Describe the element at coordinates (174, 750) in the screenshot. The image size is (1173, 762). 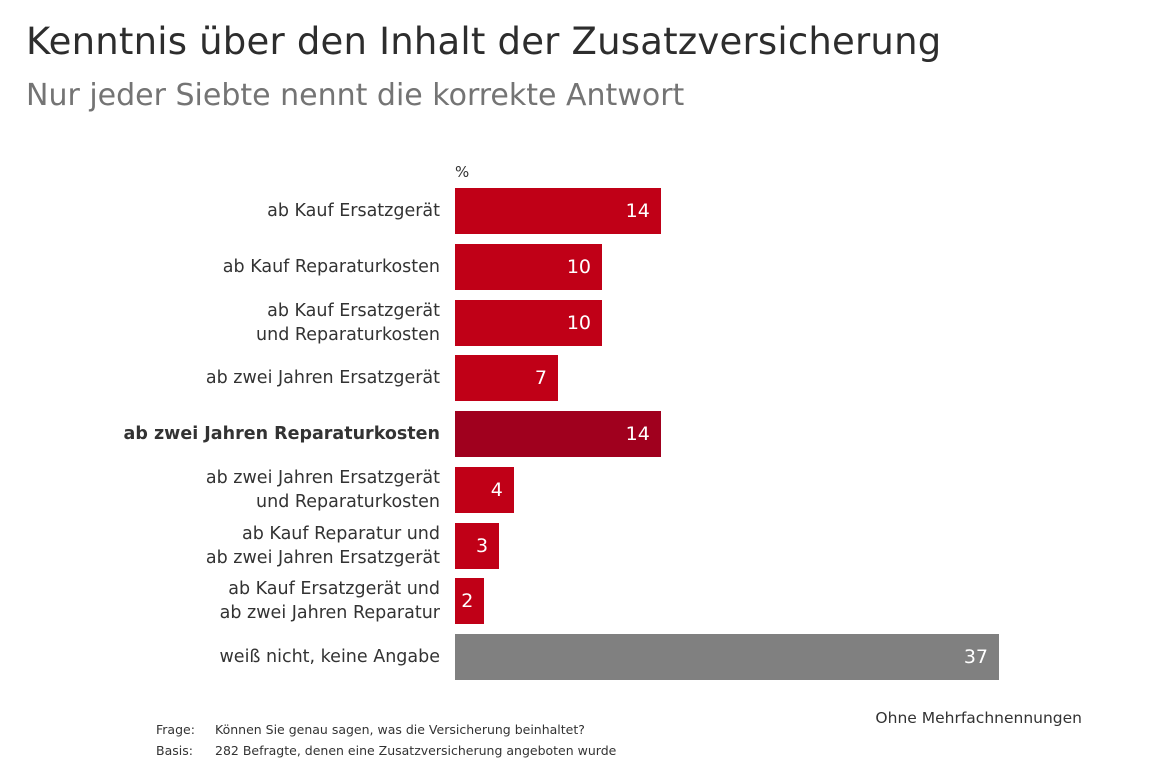
I see `footnote-basis-key: Basis:` at that location.